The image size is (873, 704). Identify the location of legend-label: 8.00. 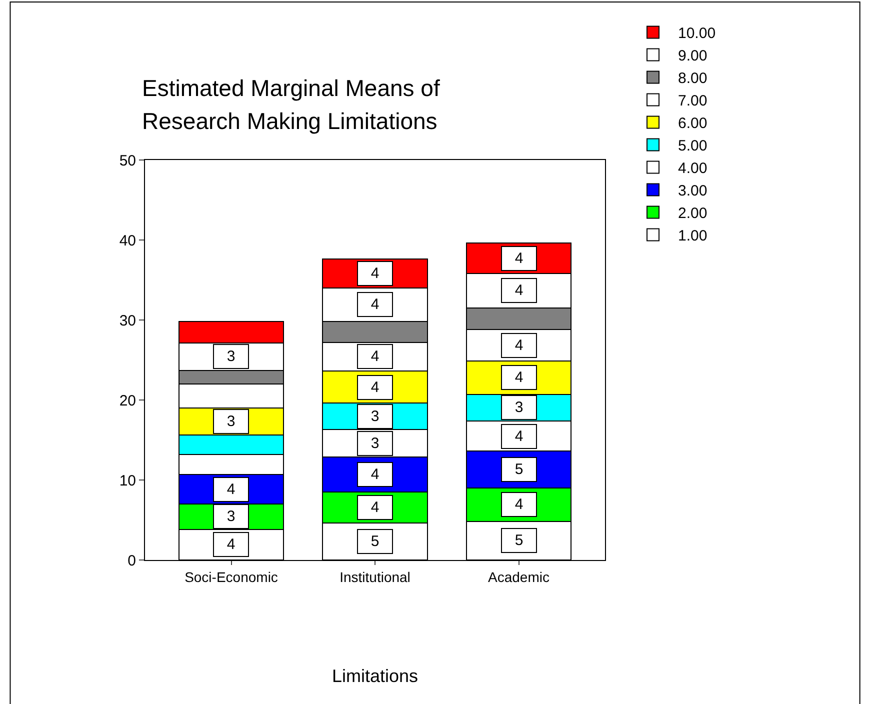
(693, 79).